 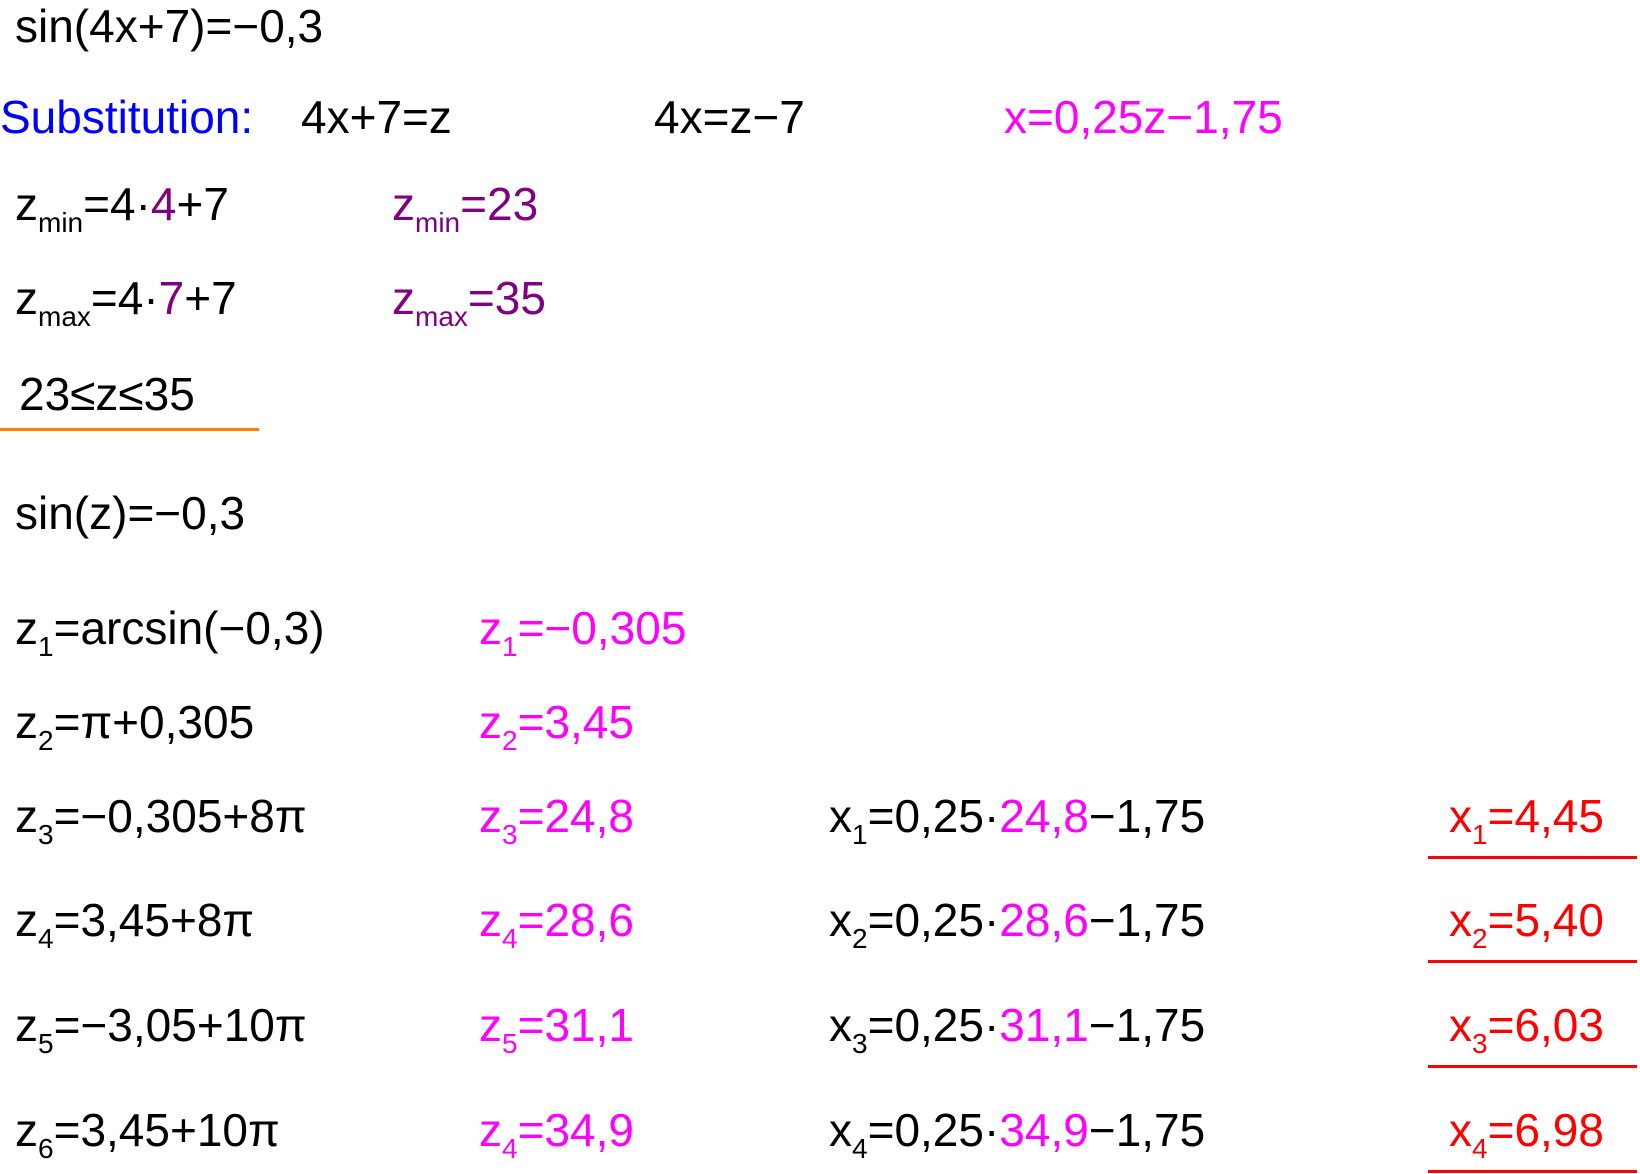 I want to click on text: 4x+7=z, so click(x=376, y=117).